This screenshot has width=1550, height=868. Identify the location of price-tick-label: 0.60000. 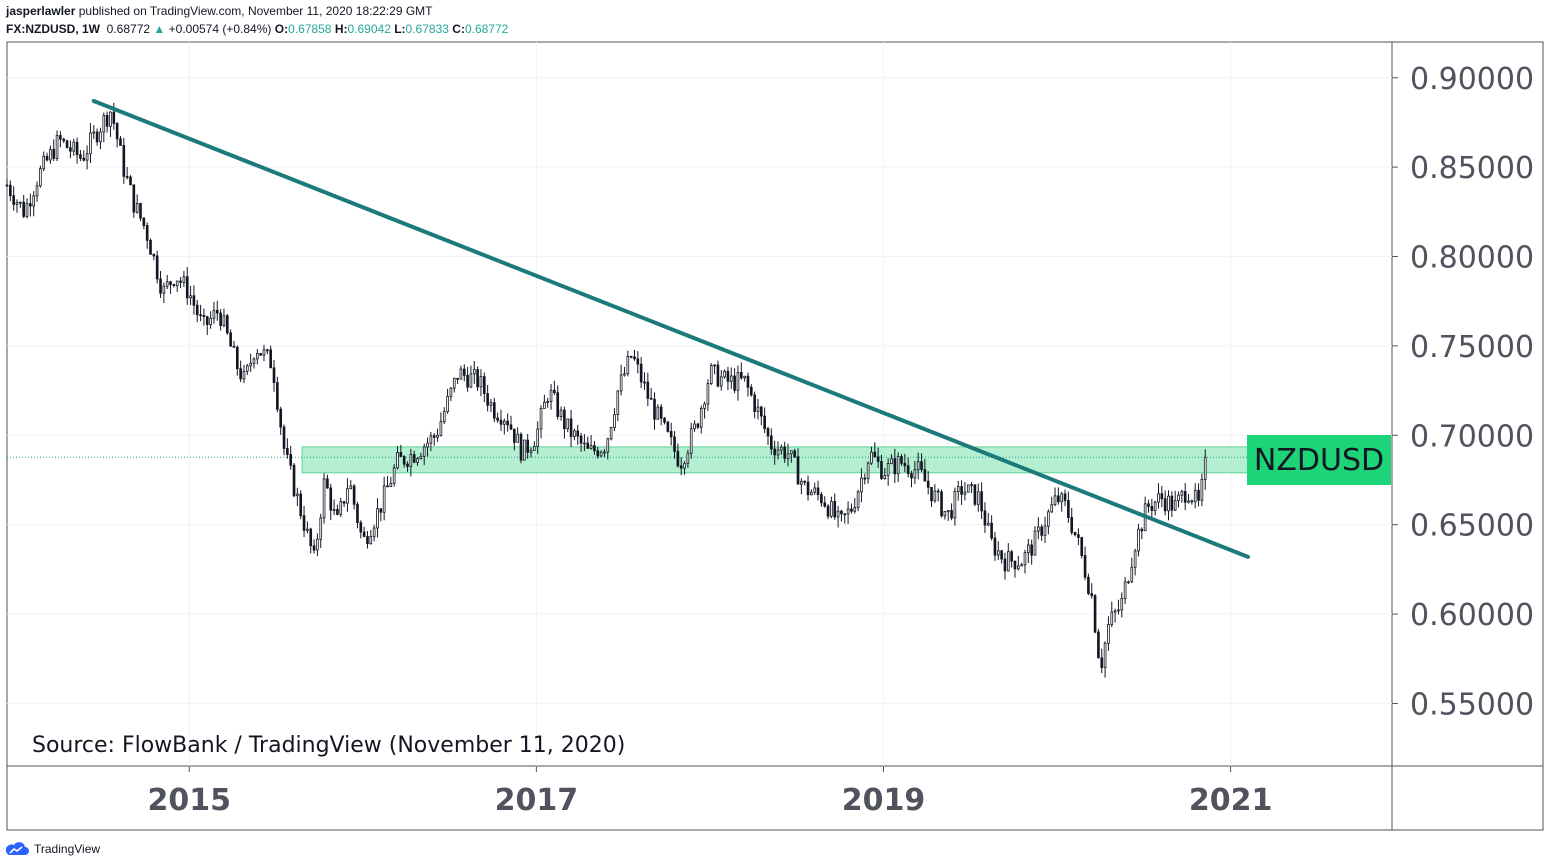
(1472, 615).